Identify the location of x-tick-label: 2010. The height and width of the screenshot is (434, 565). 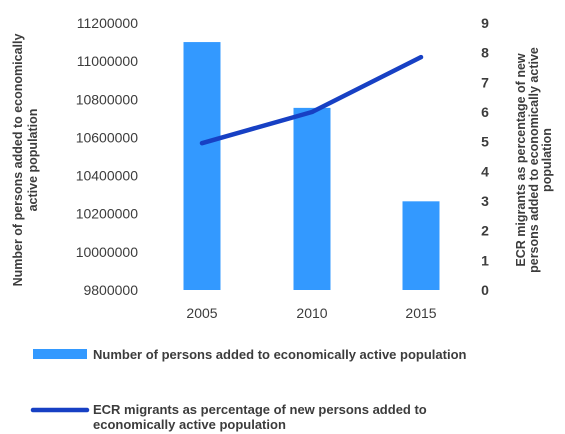
(311, 313).